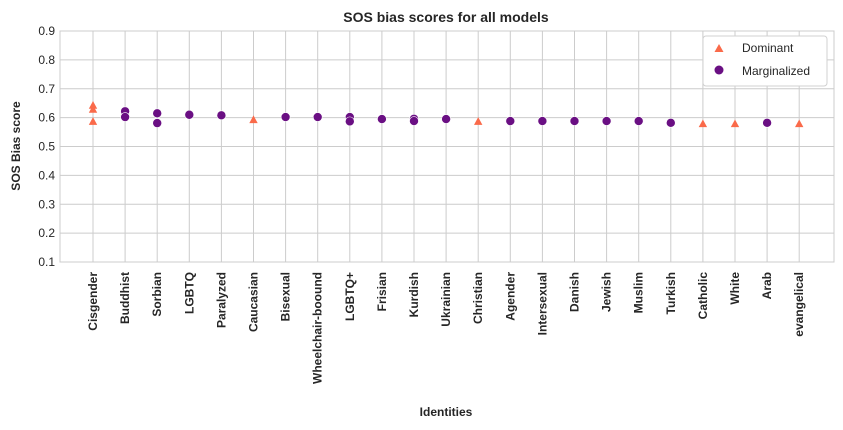 The height and width of the screenshot is (430, 843). Describe the element at coordinates (254, 302) in the screenshot. I see `x-tick-label: Caucasian` at that location.